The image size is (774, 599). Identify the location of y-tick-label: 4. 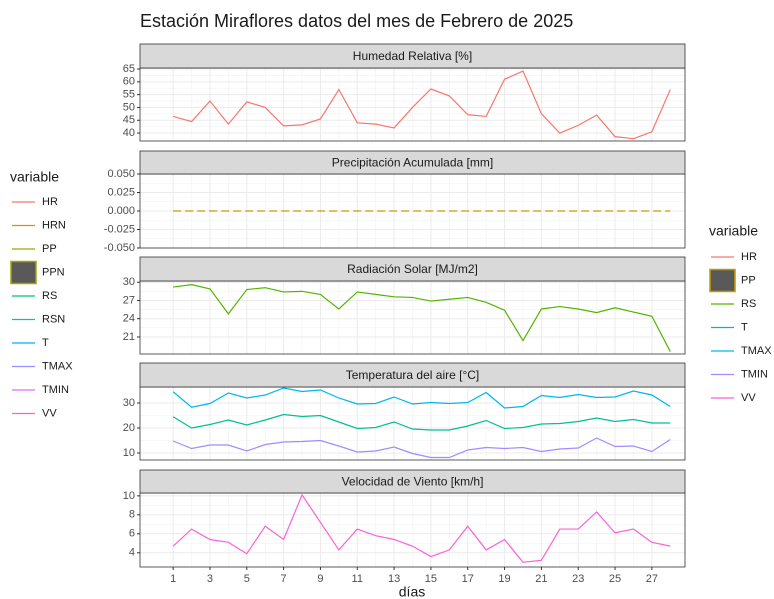
(132, 553).